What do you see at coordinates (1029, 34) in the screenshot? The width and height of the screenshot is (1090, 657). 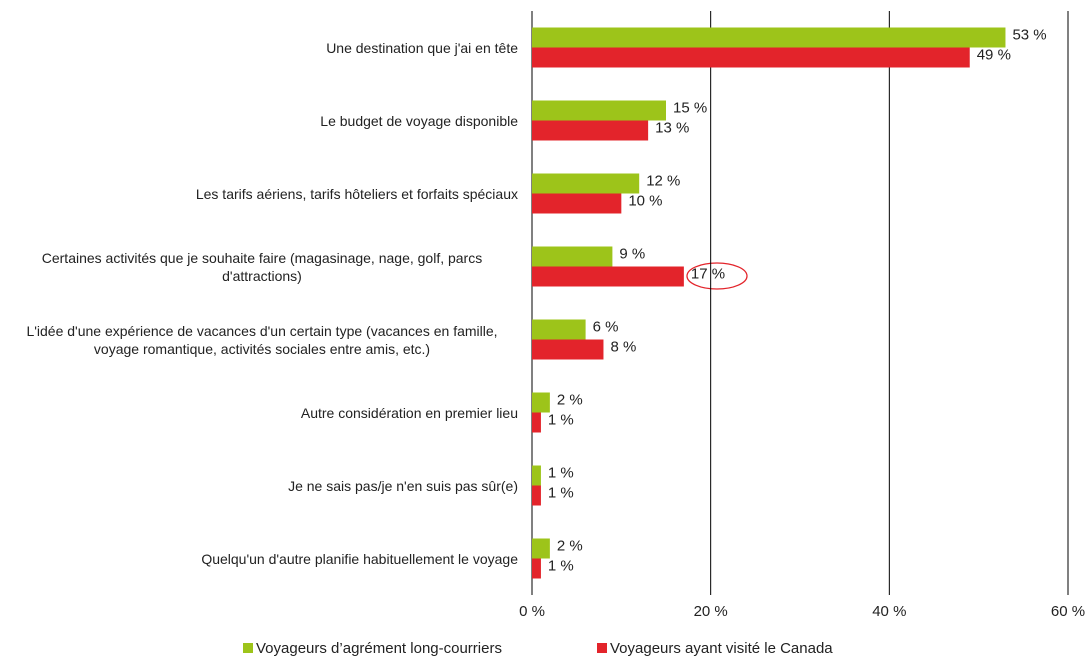 I see `value-label: 53 %` at bounding box center [1029, 34].